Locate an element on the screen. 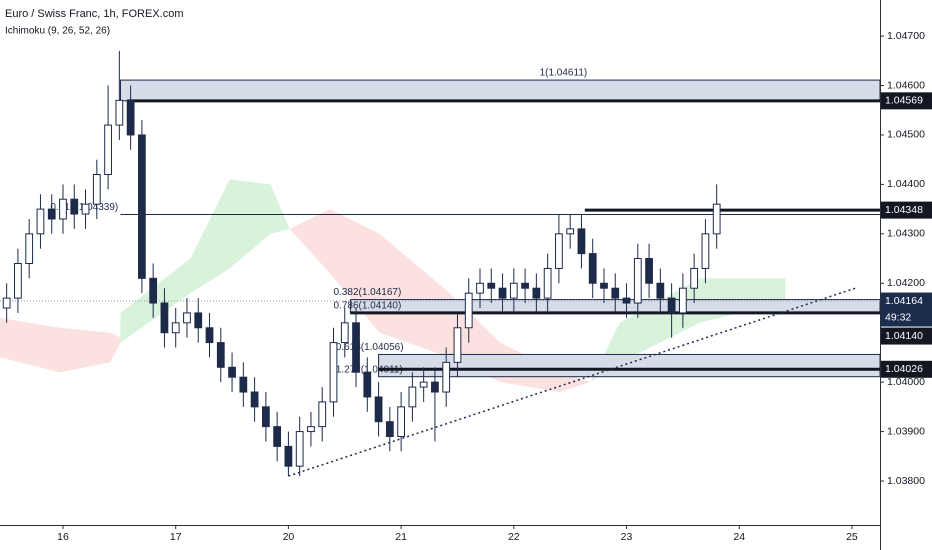 The width and height of the screenshot is (932, 550). fib-label: 0.618(1.04056) is located at coordinates (370, 347).